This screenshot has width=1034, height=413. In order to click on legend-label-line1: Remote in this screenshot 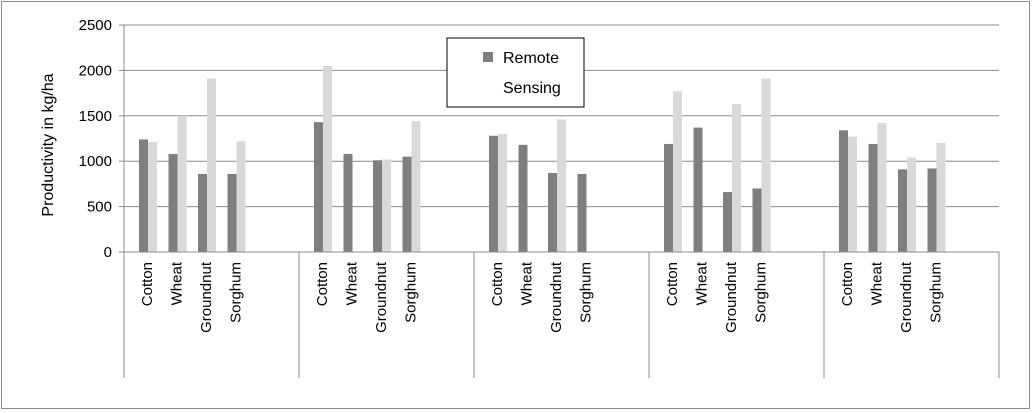, I will do `click(531, 58)`.